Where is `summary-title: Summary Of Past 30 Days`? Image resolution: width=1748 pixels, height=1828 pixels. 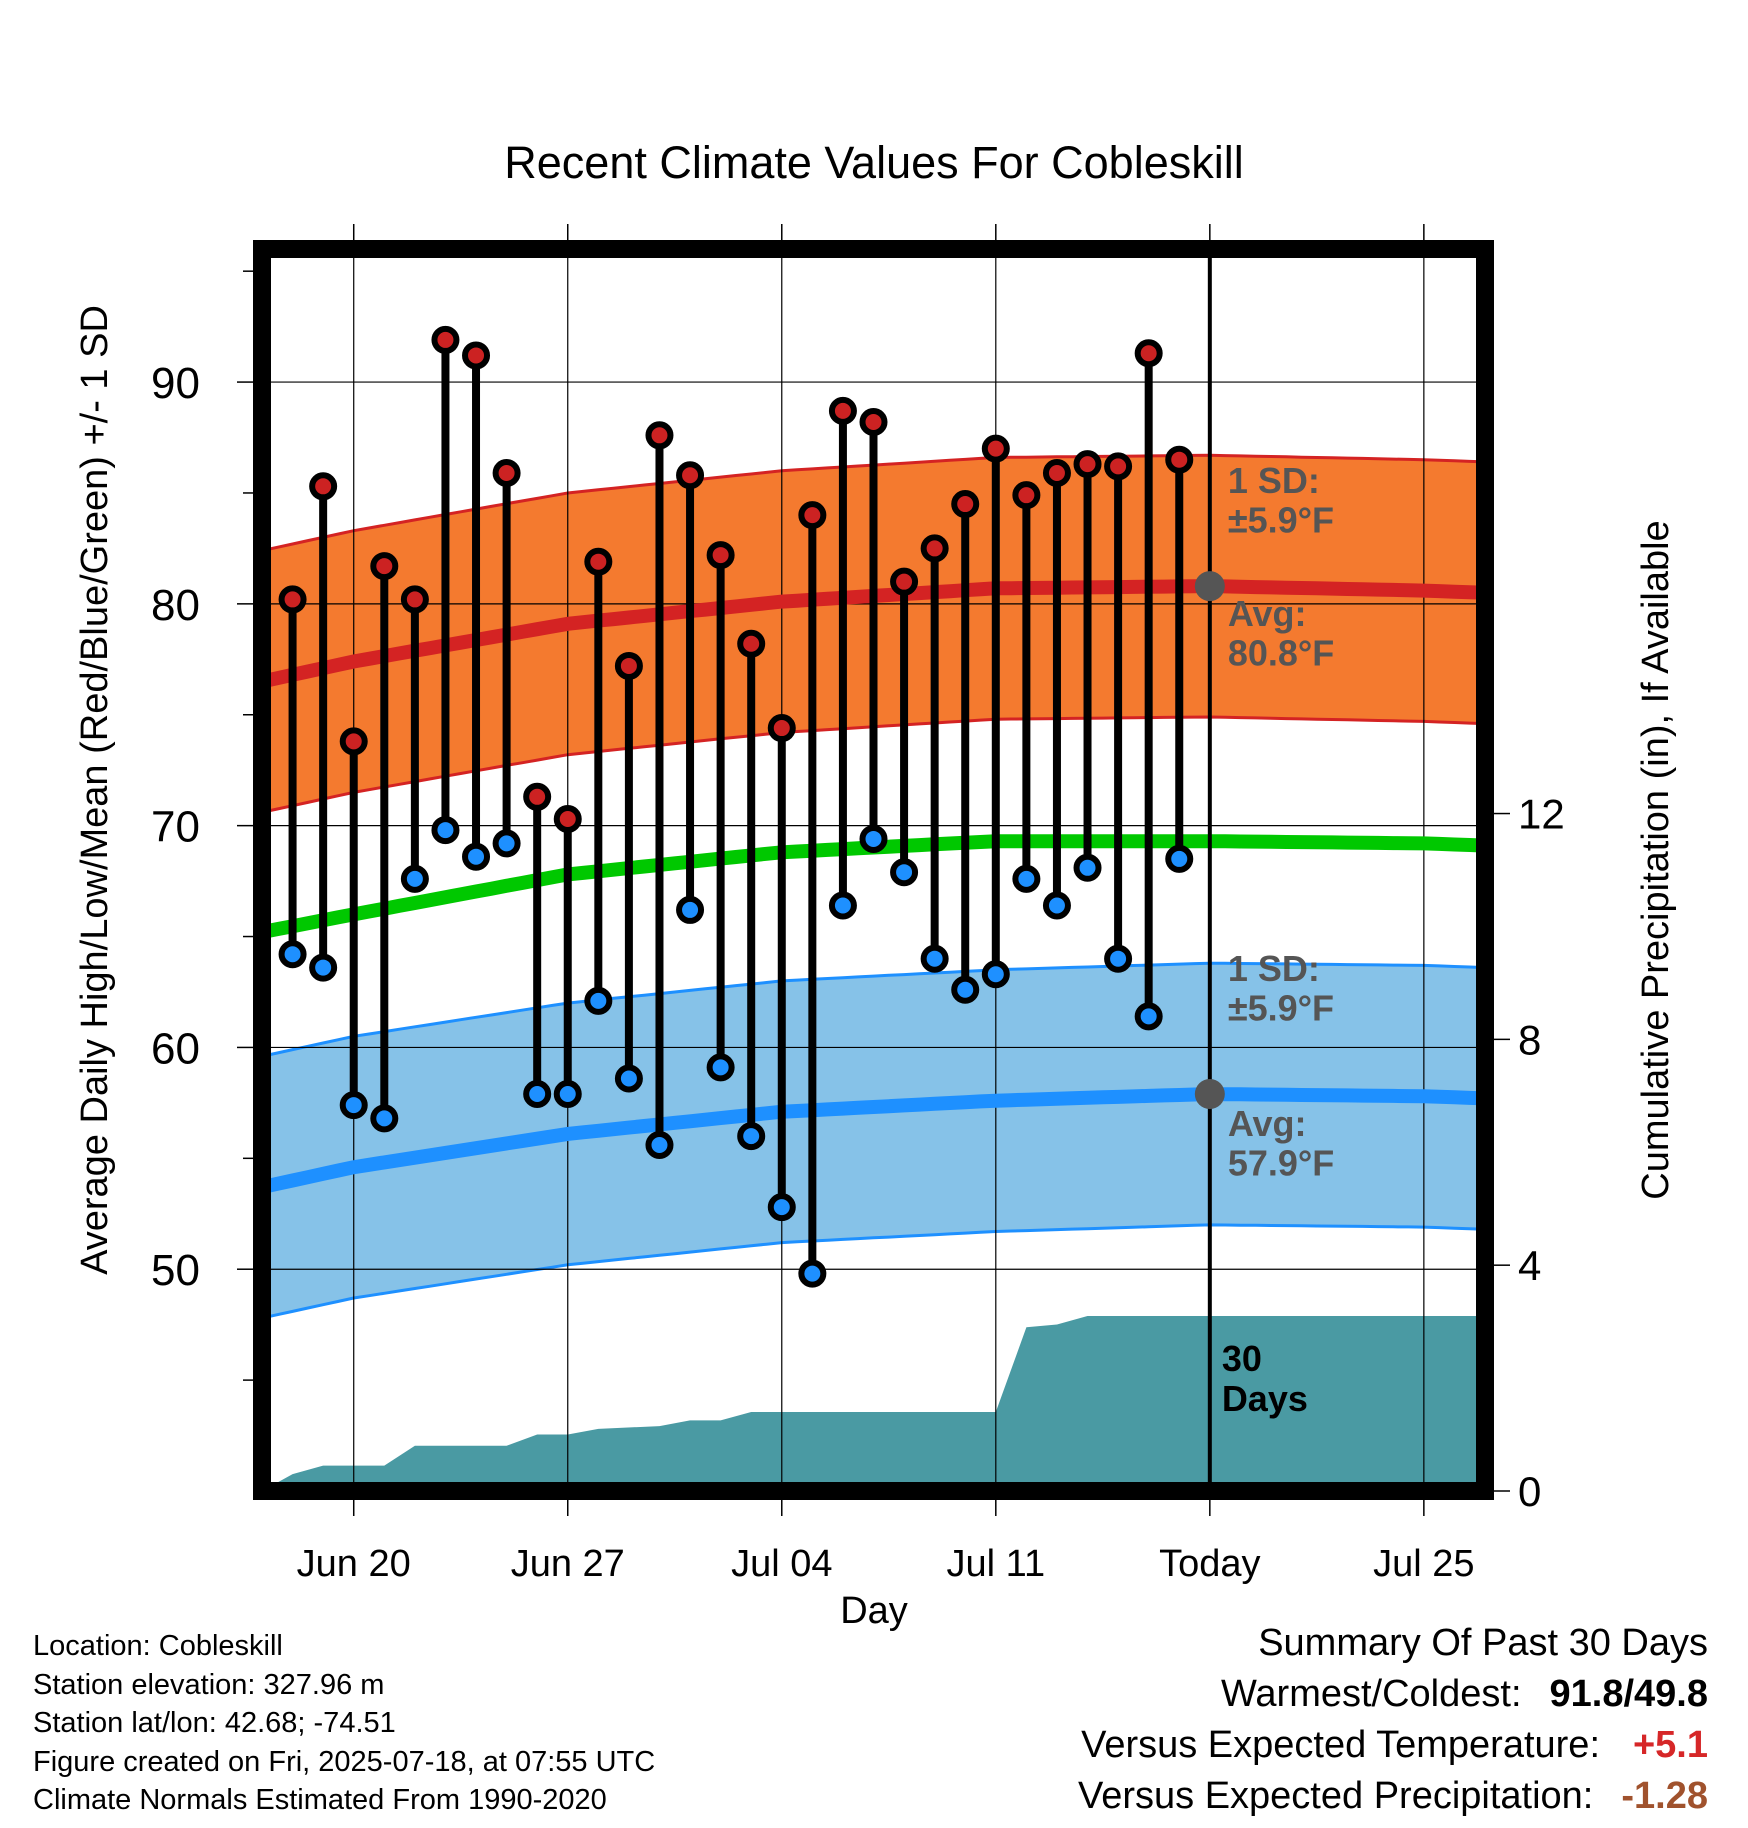
summary-title: Summary Of Past 30 Days is located at coordinates (1483, 1643).